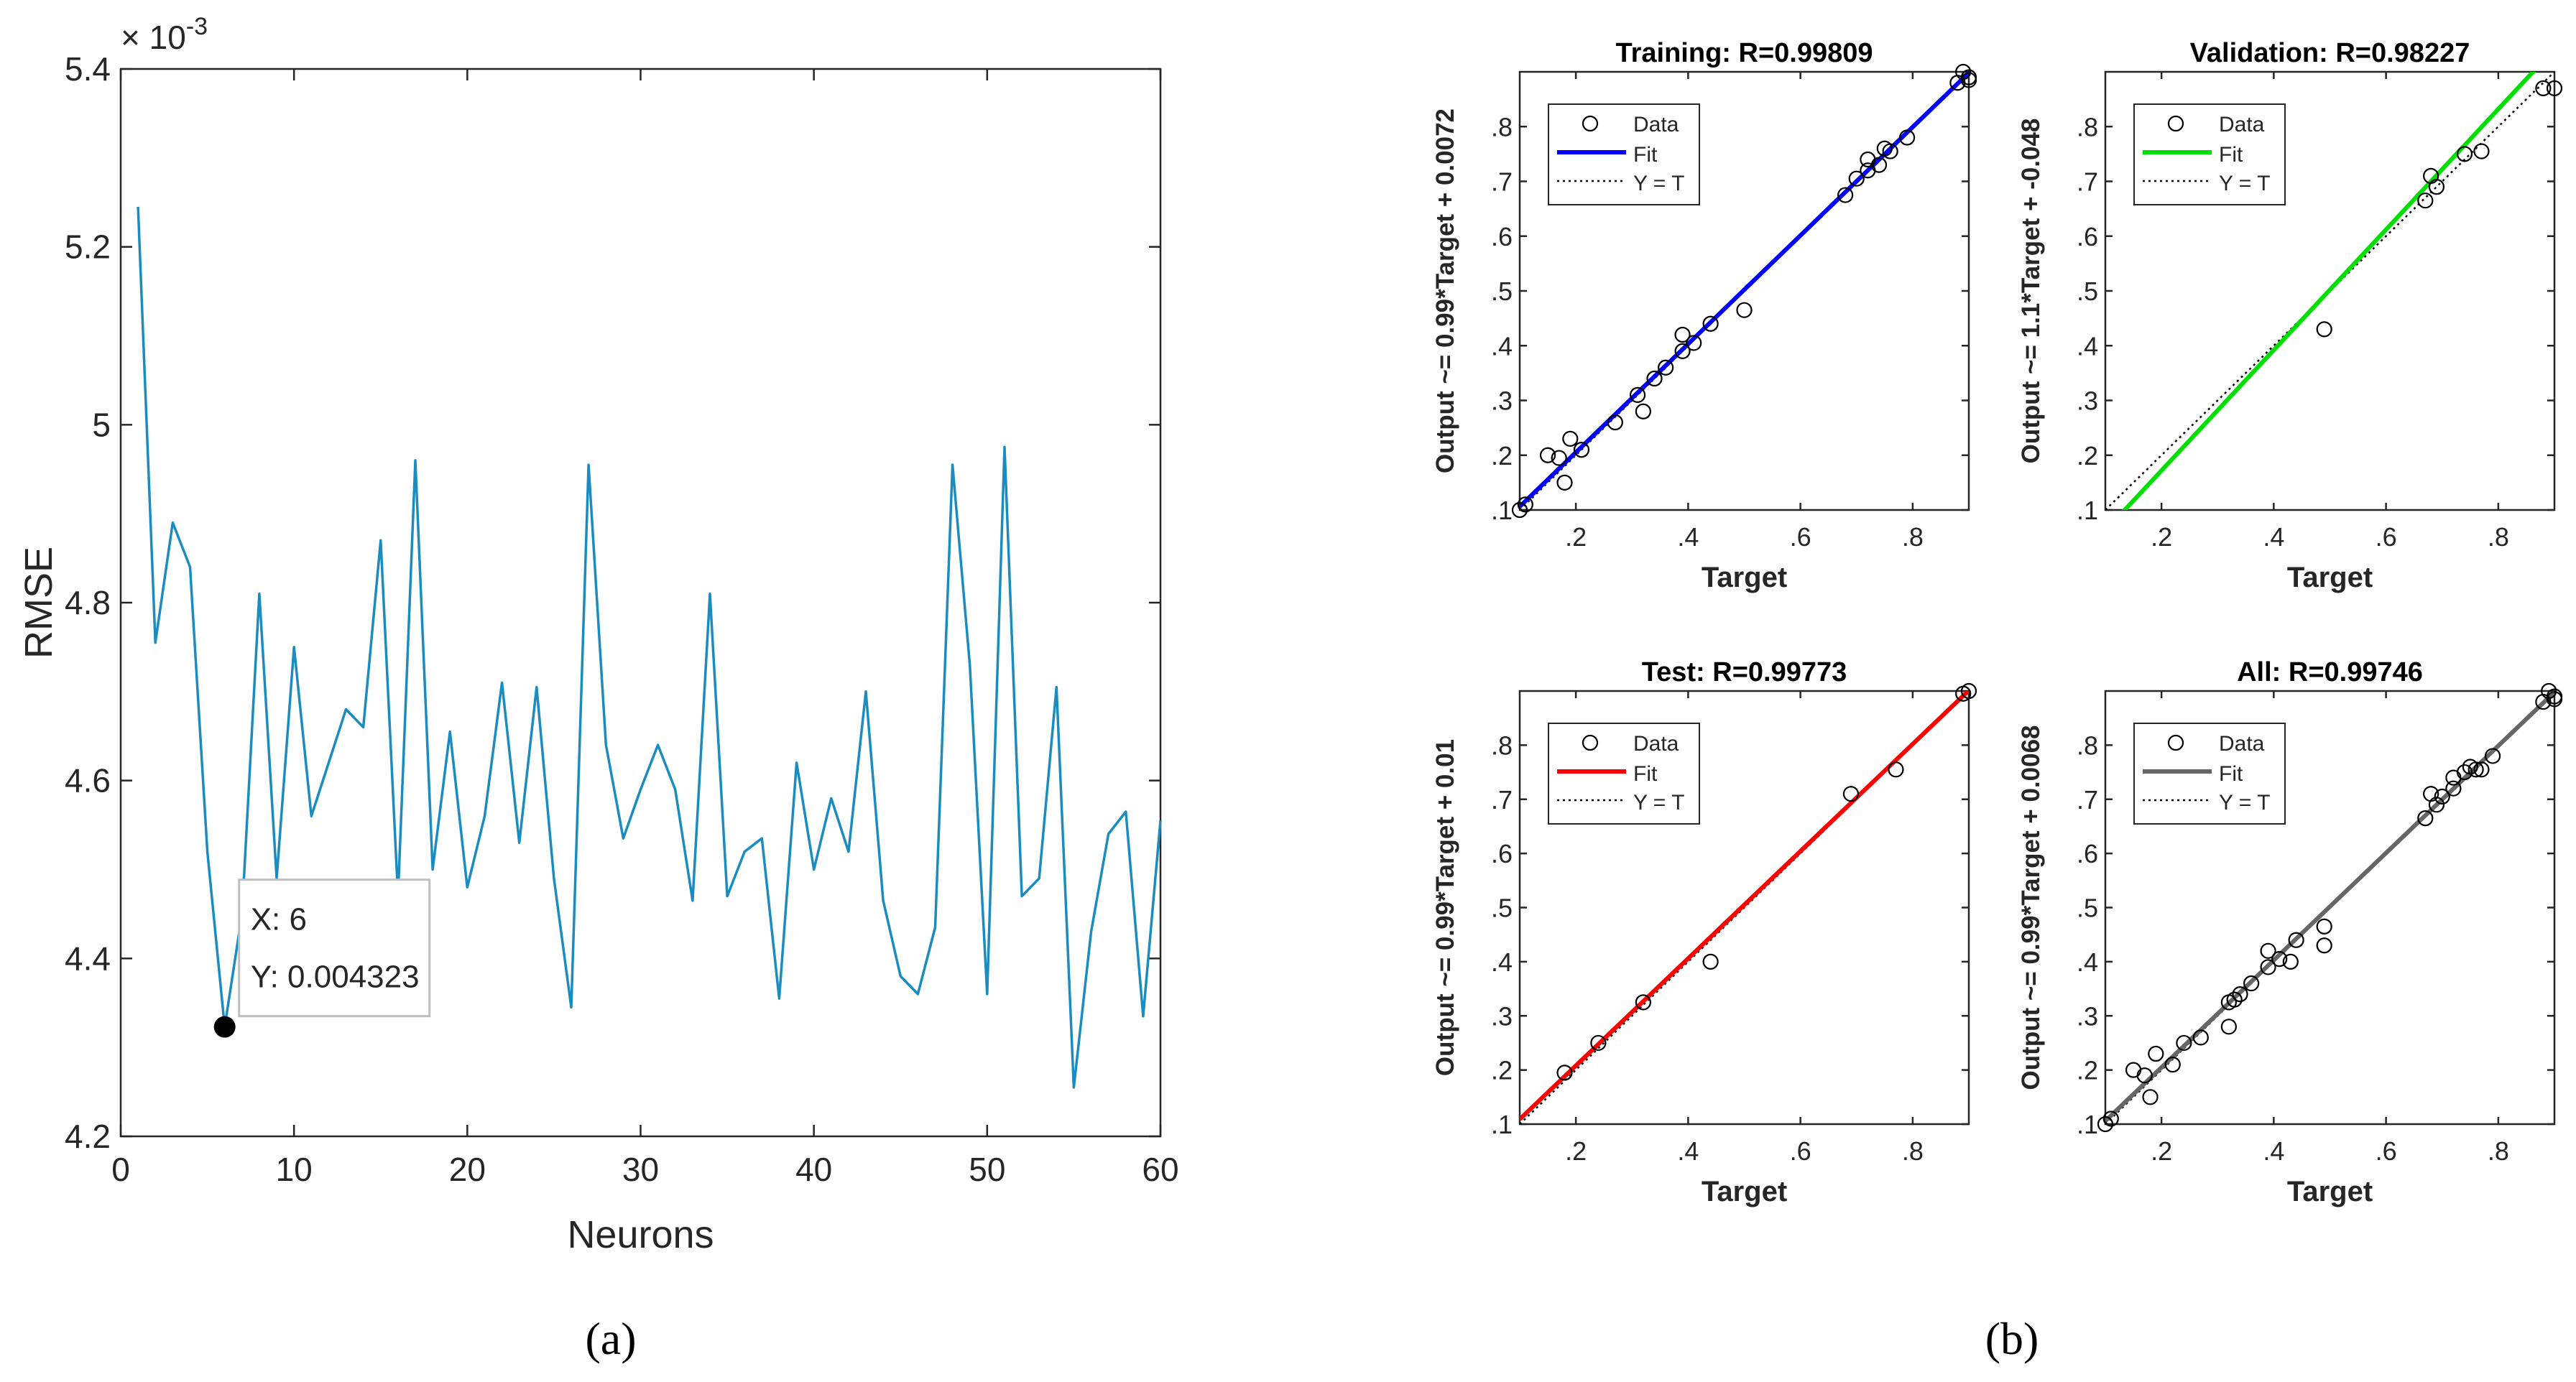 This screenshot has height=1382, width=2576. I want to click on rmse-x-tick-label: 60, so click(1160, 1169).